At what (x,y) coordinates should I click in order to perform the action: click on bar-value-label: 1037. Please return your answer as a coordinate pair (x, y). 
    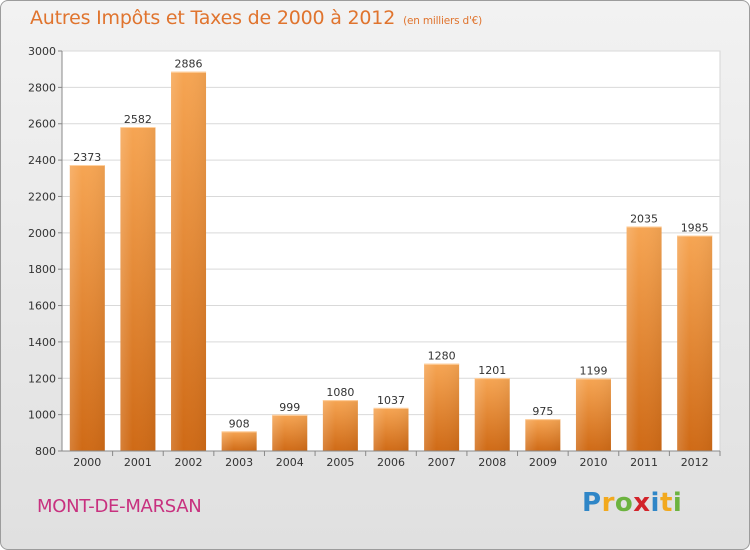
    Looking at the image, I should click on (391, 400).